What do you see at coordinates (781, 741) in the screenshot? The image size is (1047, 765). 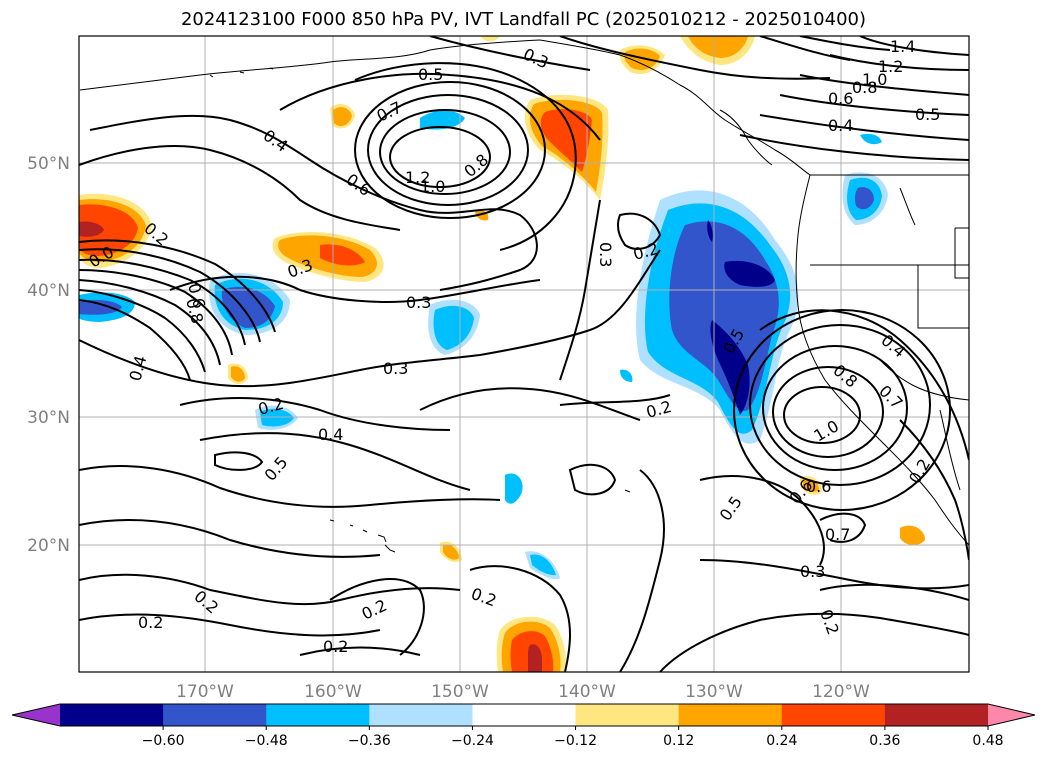 I see `colorbar-tick-label: 0.24` at bounding box center [781, 741].